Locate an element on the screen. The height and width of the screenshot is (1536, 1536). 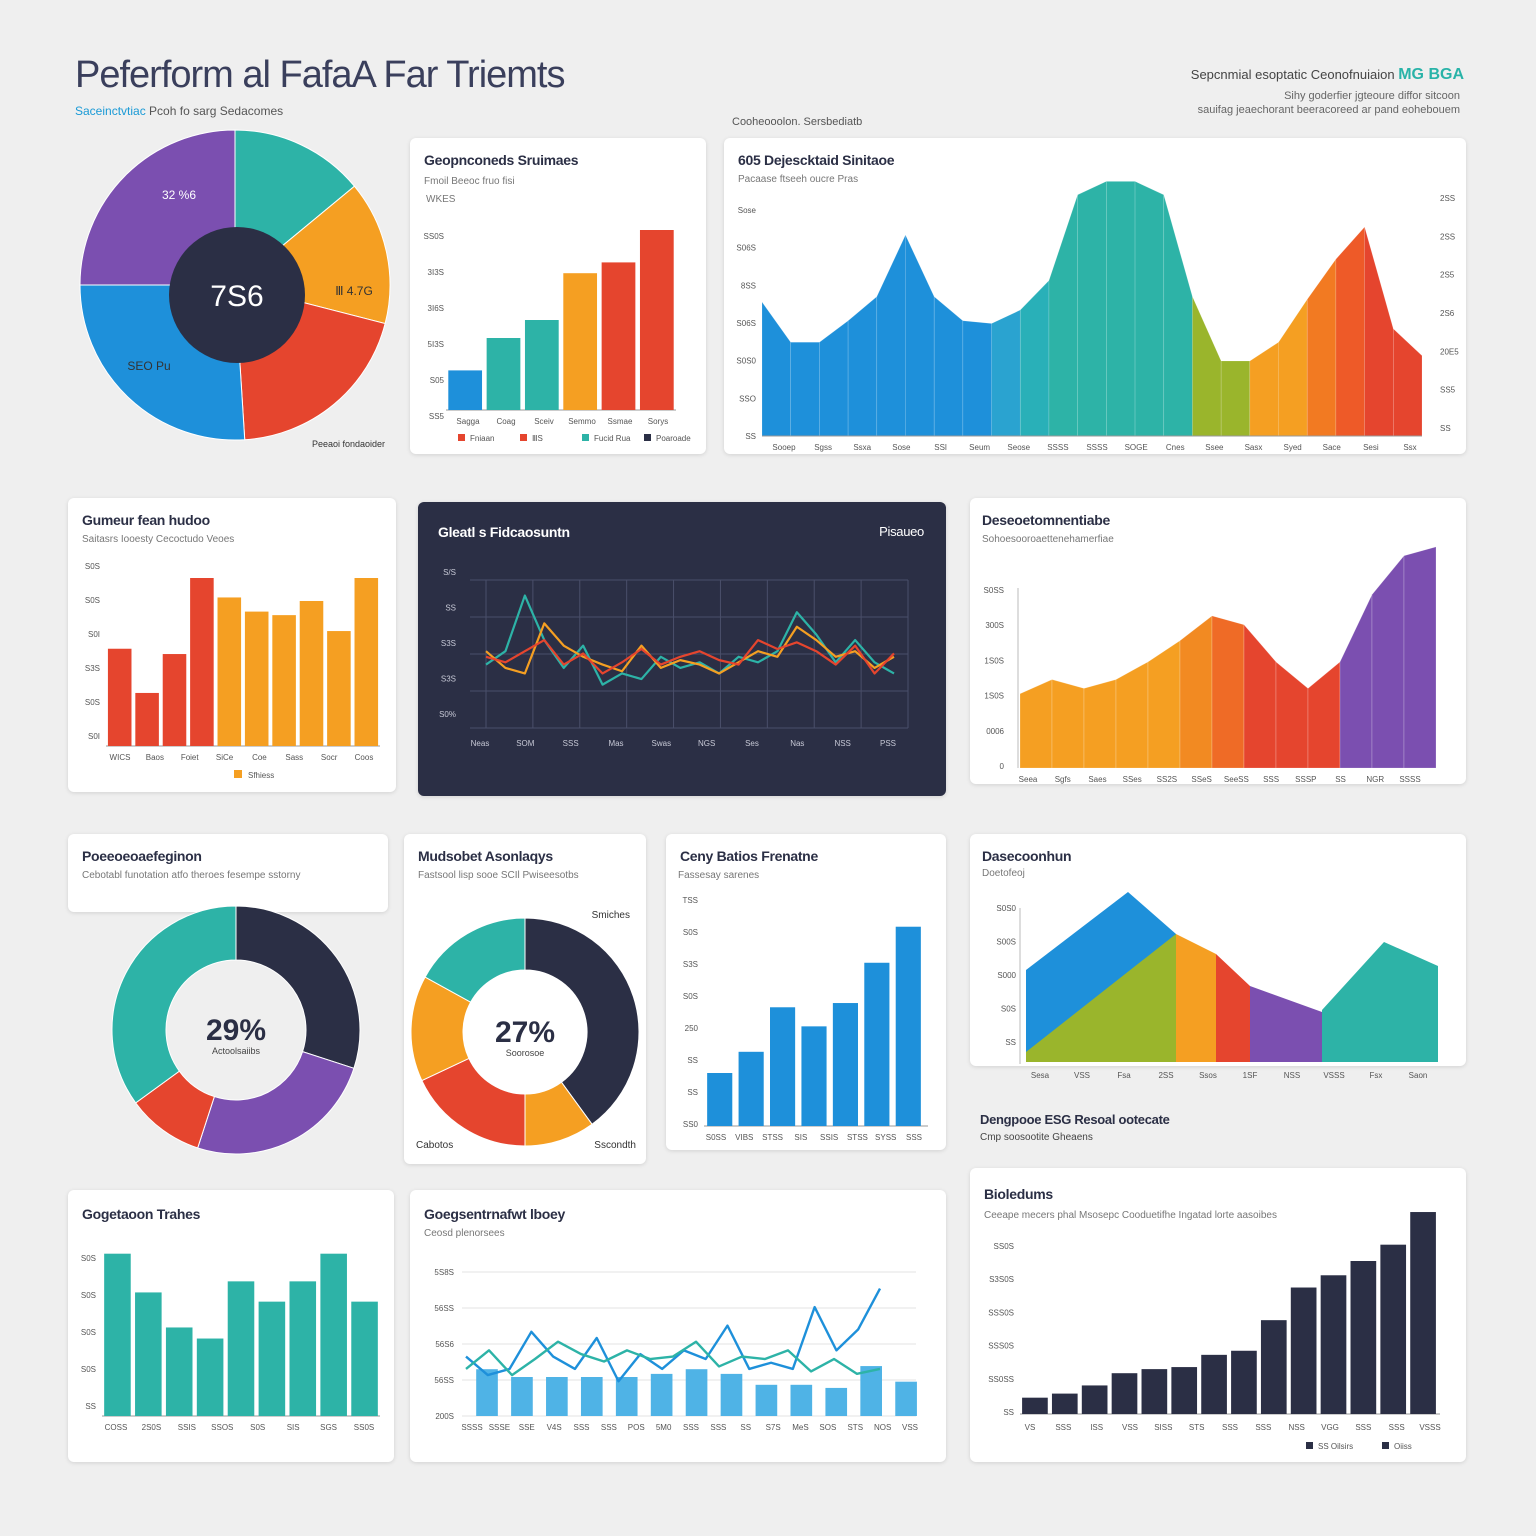
bar-bm-ytick-3: S0S is located at coordinates (690, 996).